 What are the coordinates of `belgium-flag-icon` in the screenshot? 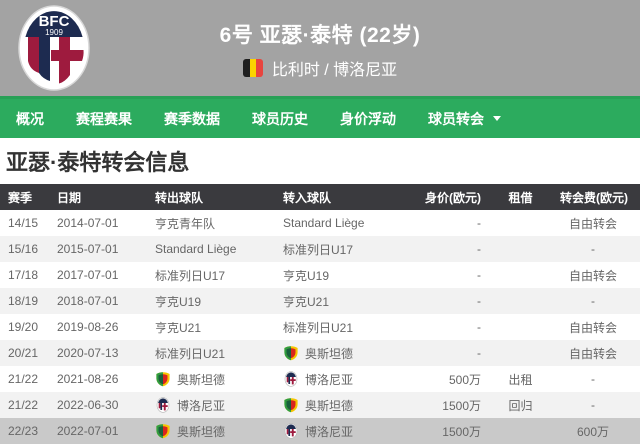 It's located at (252, 67).